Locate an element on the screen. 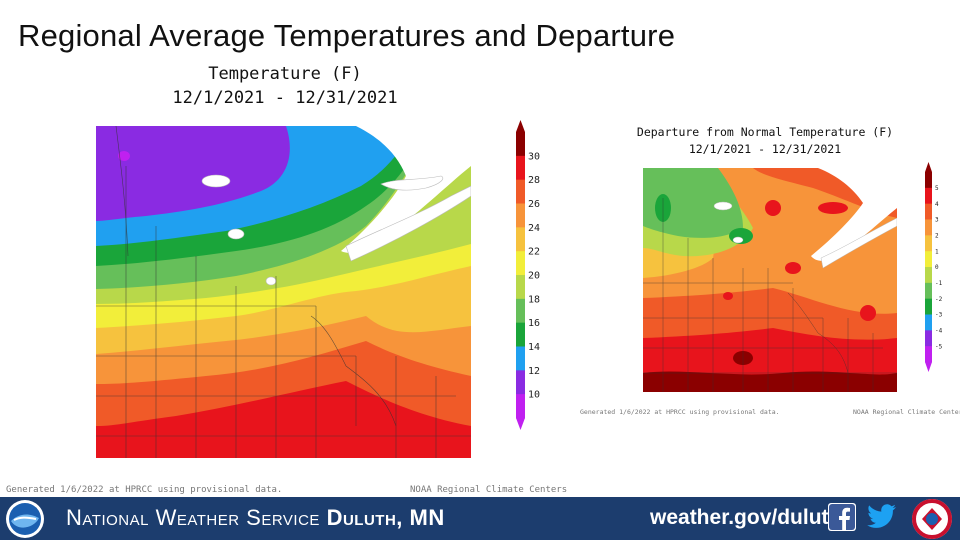 The width and height of the screenshot is (960, 540). colorbar-tick-label: 30 is located at coordinates (534, 156).